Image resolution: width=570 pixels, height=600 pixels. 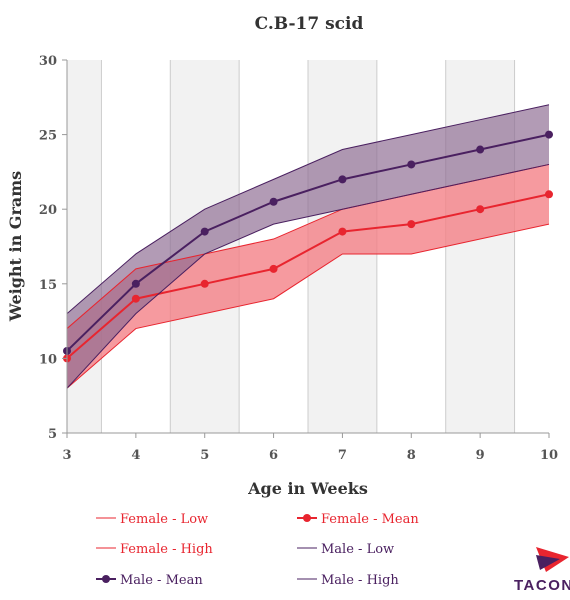 What do you see at coordinates (53, 248) in the screenshot?
I see `y-tick-labels: 5 10 15 20 25 30` at bounding box center [53, 248].